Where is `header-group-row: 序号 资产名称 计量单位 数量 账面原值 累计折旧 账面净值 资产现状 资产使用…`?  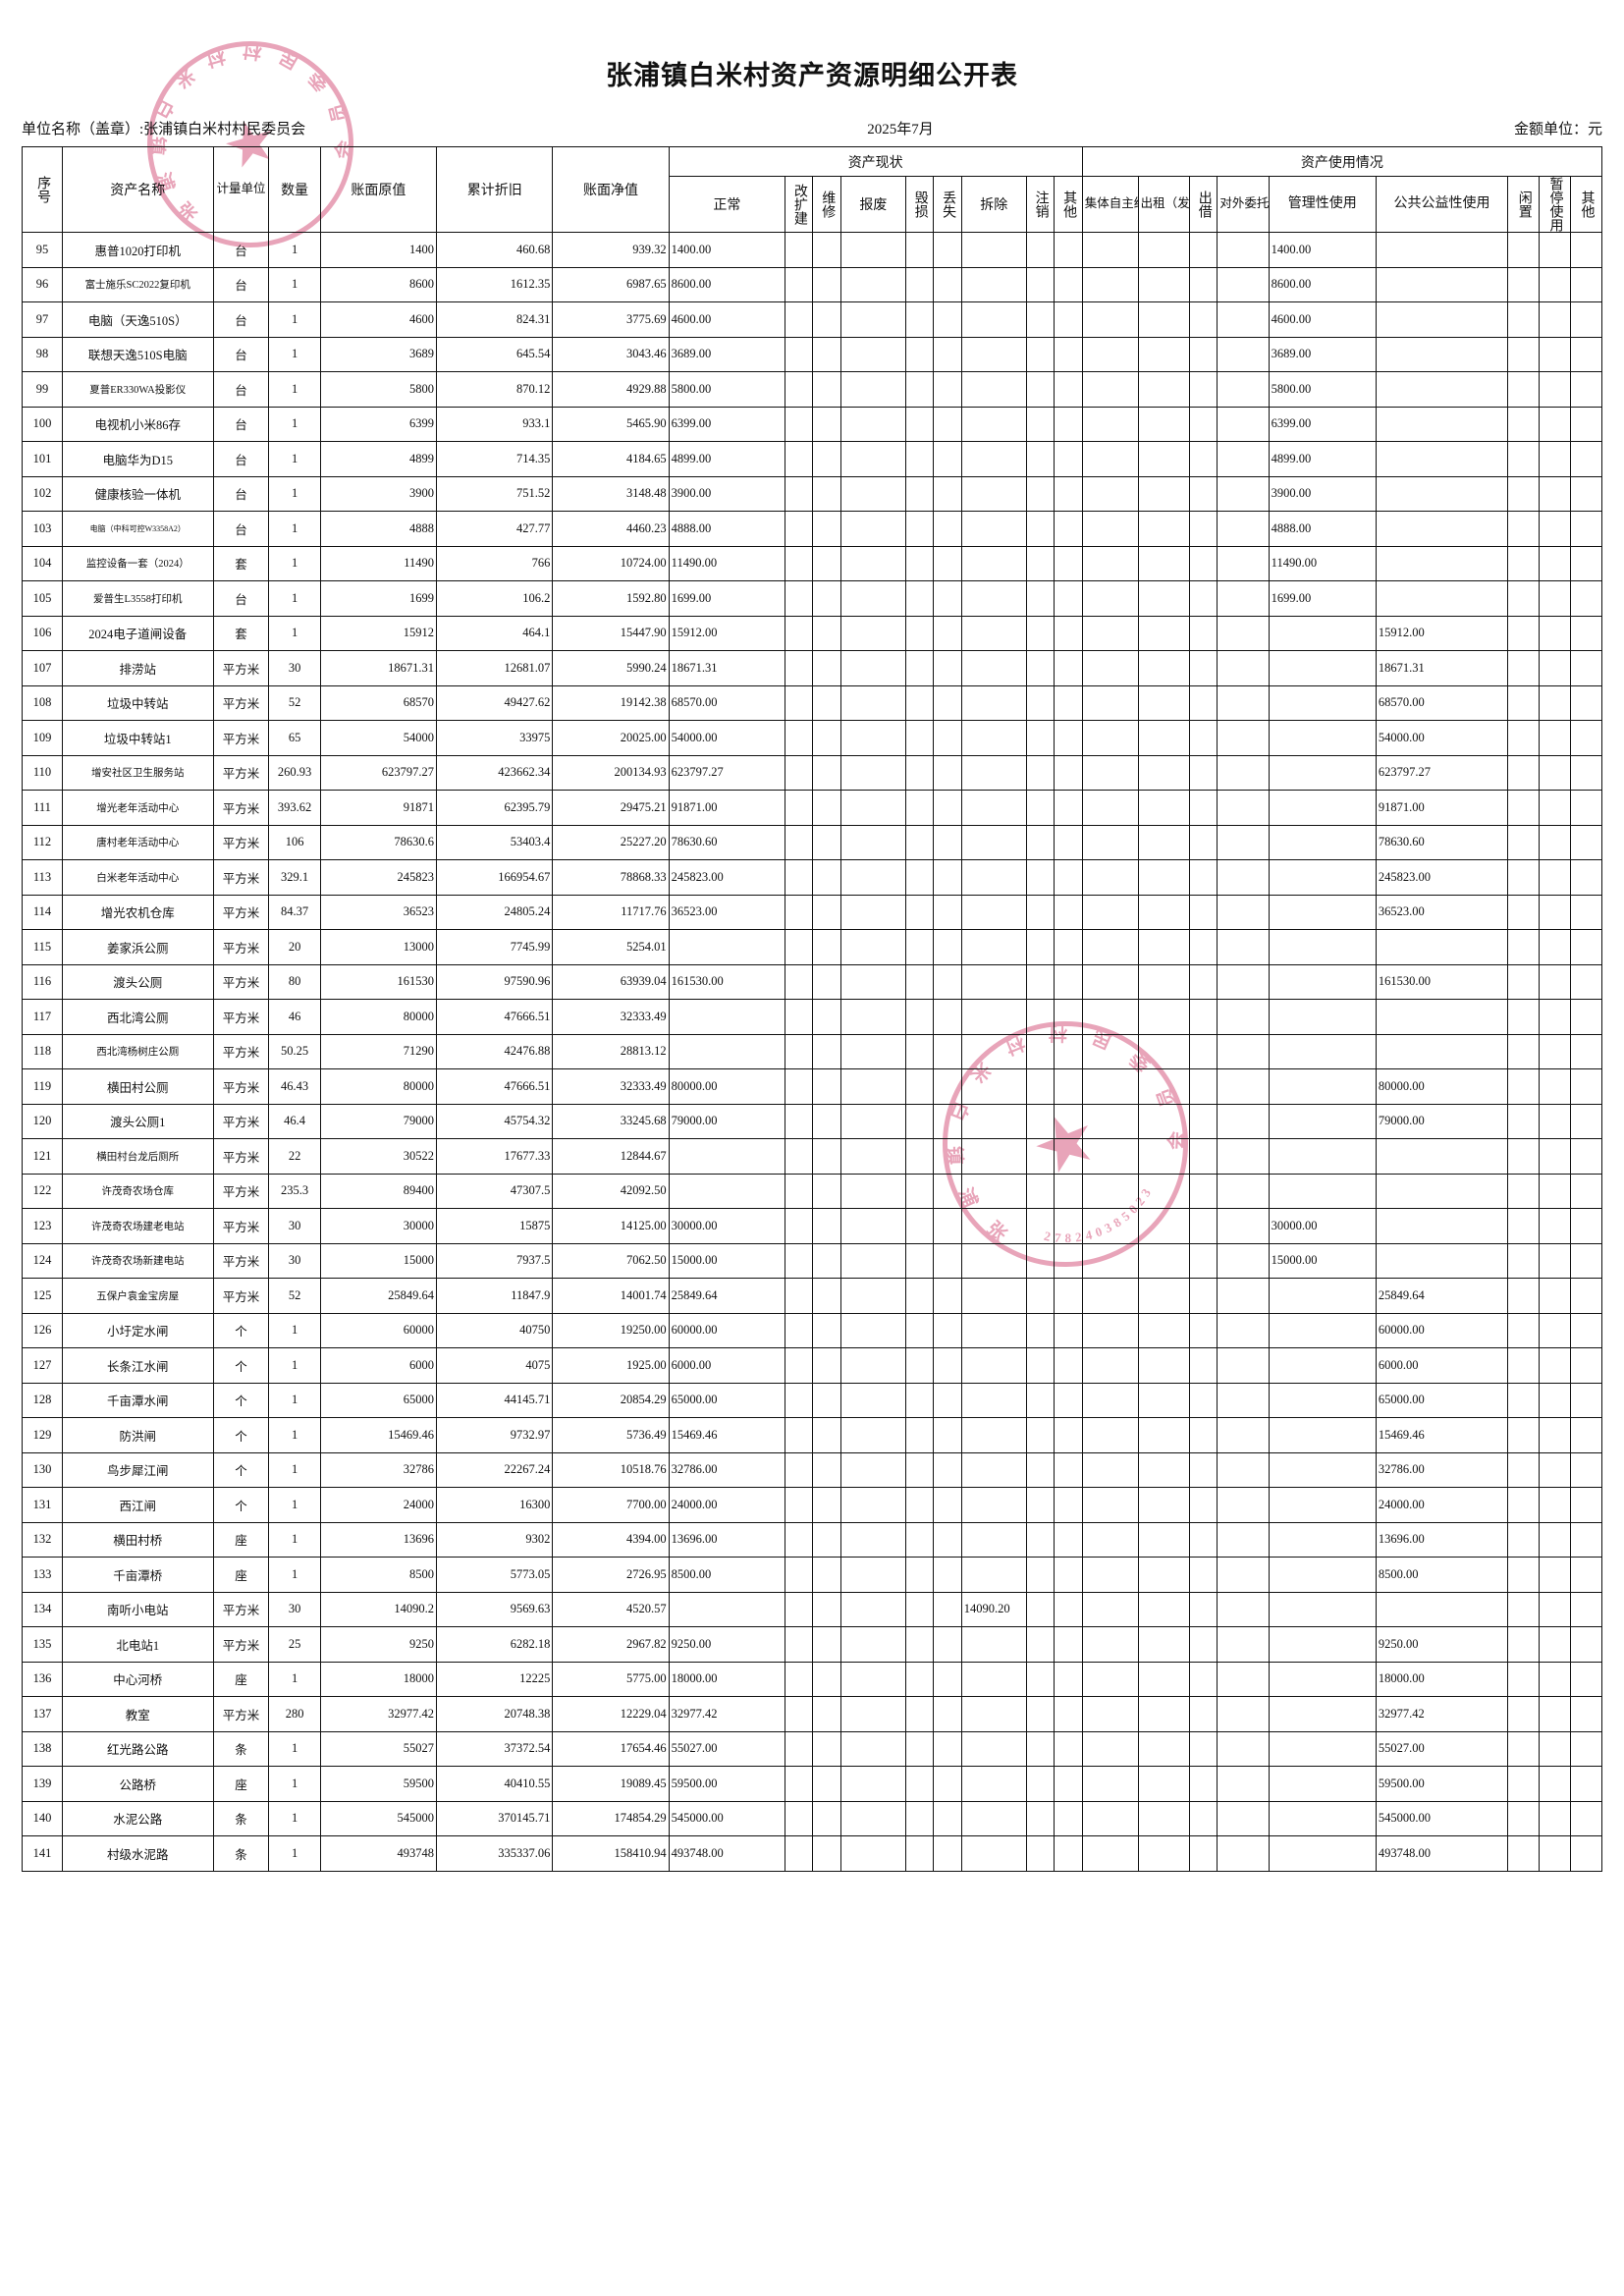 header-group-row: 序号 资产名称 计量单位 数量 账面原值 累计折旧 账面净值 资产现状 资产使用… is located at coordinates (812, 189).